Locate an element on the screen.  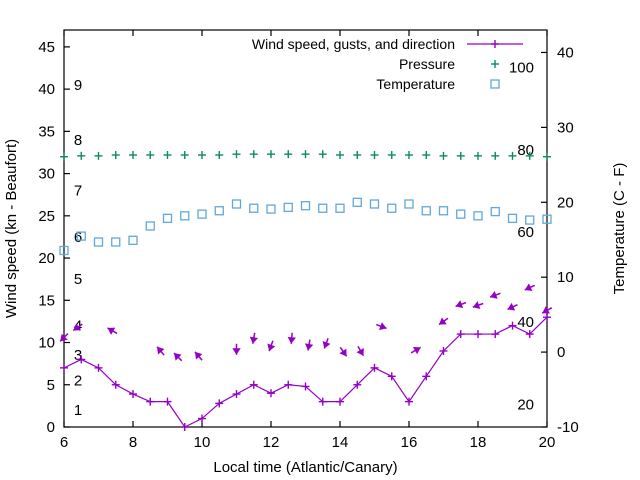
y-tick-label: 15 is located at coordinates (46, 300).